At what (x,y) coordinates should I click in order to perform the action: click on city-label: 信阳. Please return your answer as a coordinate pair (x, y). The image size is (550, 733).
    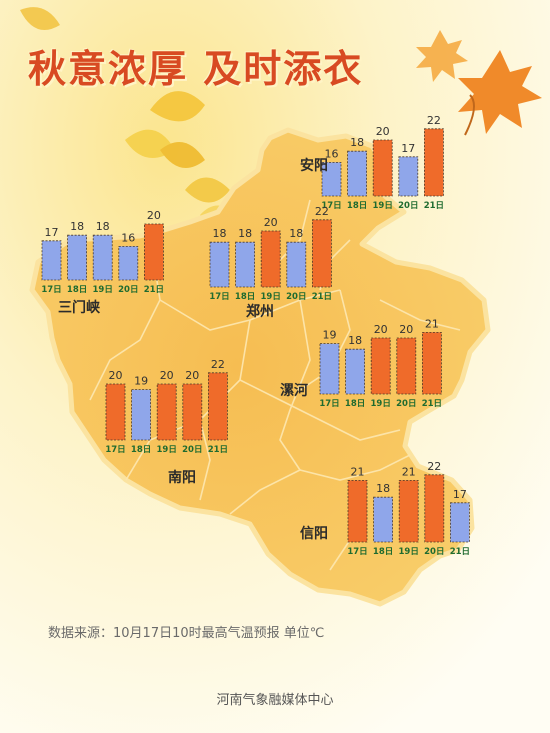
    Looking at the image, I should click on (314, 533).